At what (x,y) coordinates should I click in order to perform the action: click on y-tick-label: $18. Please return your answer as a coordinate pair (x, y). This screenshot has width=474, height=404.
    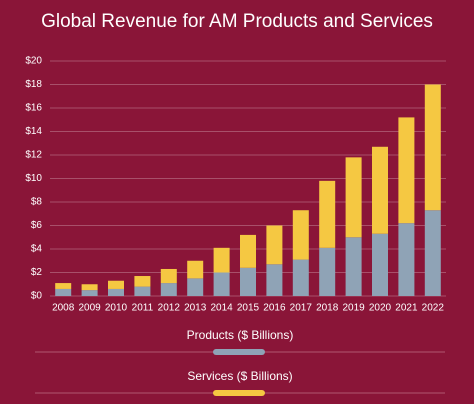
    Looking at the image, I should click on (33, 84).